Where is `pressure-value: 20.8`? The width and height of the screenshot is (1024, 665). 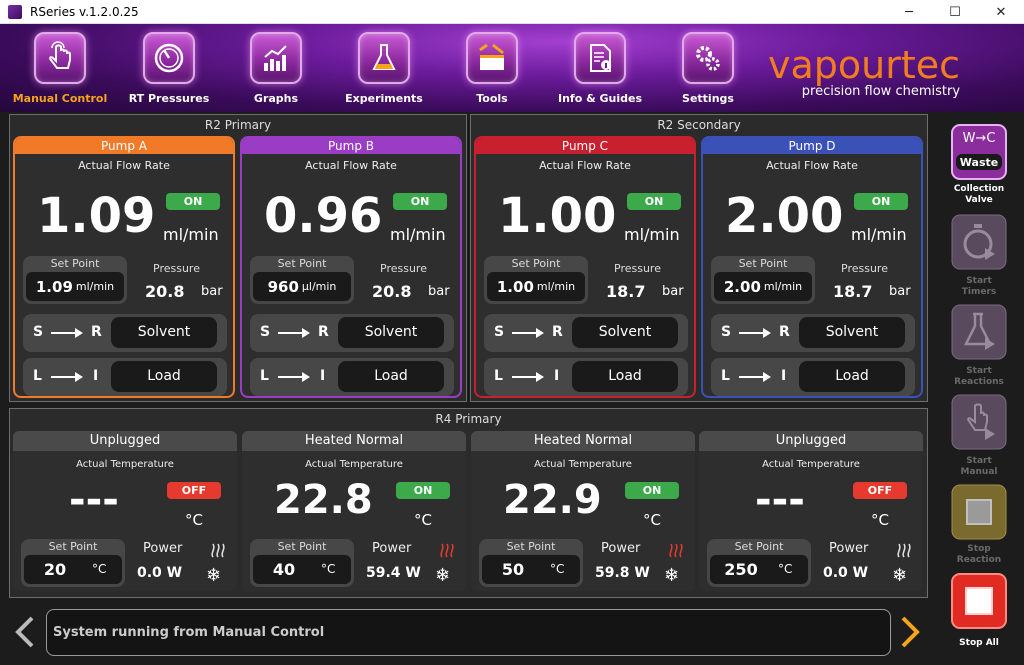
pressure-value: 20.8 is located at coordinates (392, 291).